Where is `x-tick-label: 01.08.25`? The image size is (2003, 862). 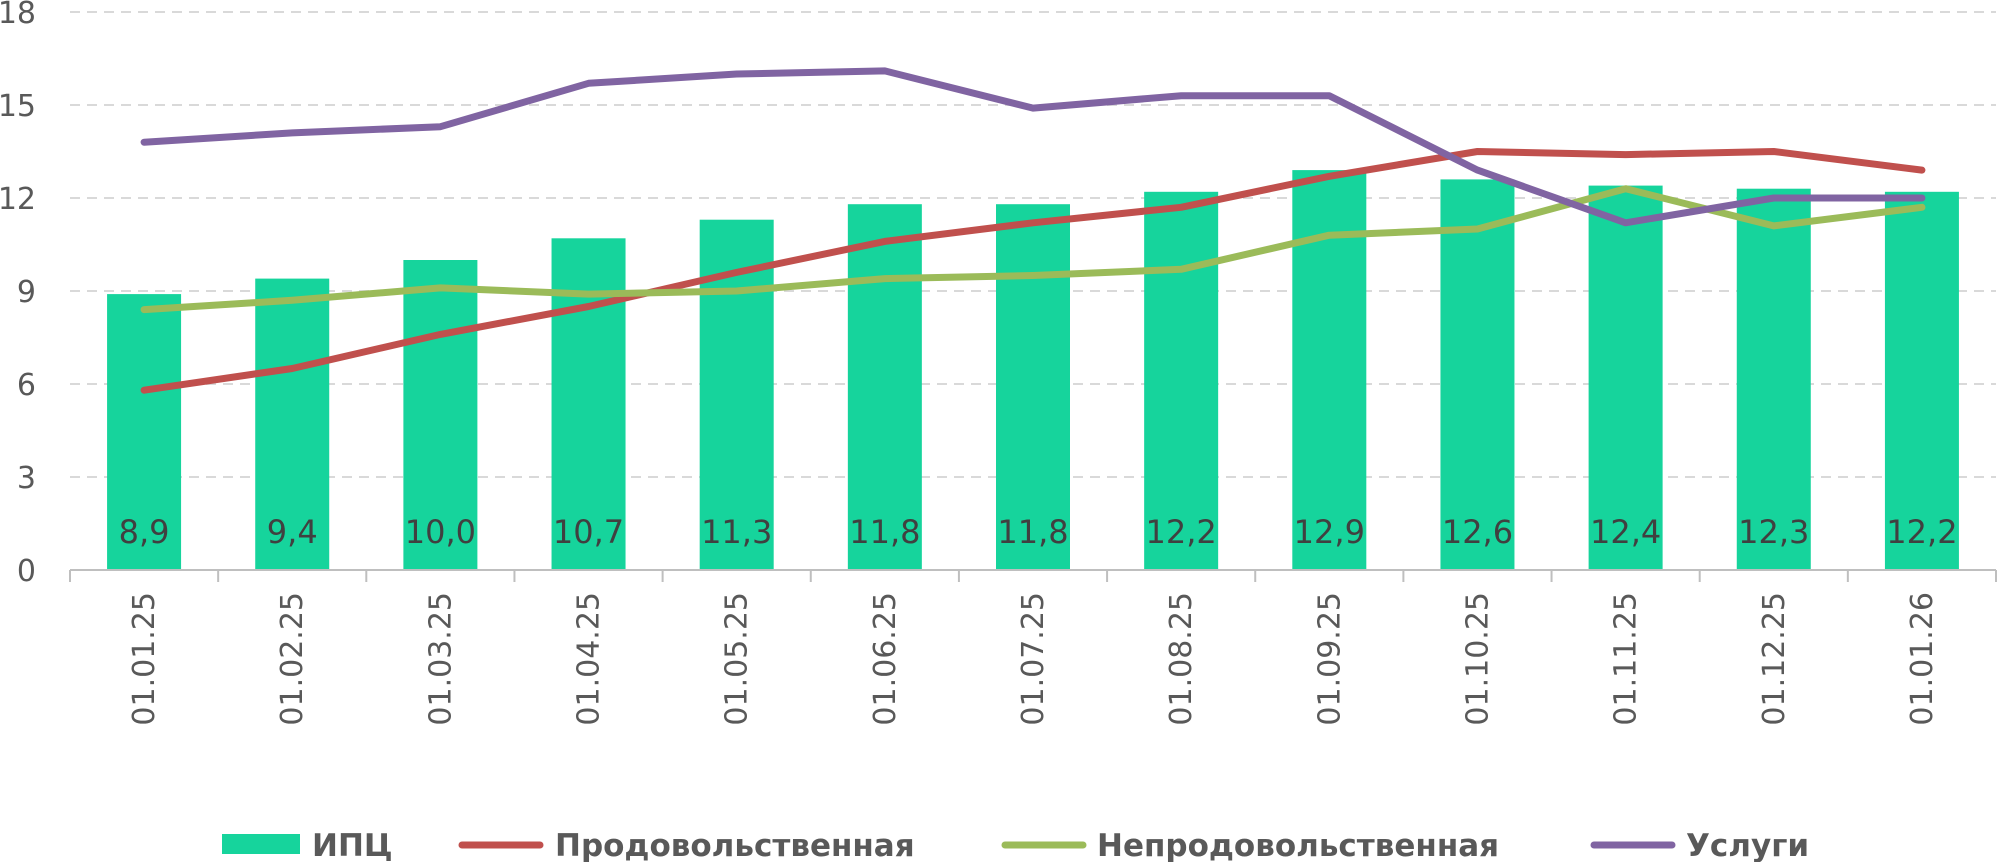 x-tick-label: 01.08.25 is located at coordinates (1181, 659).